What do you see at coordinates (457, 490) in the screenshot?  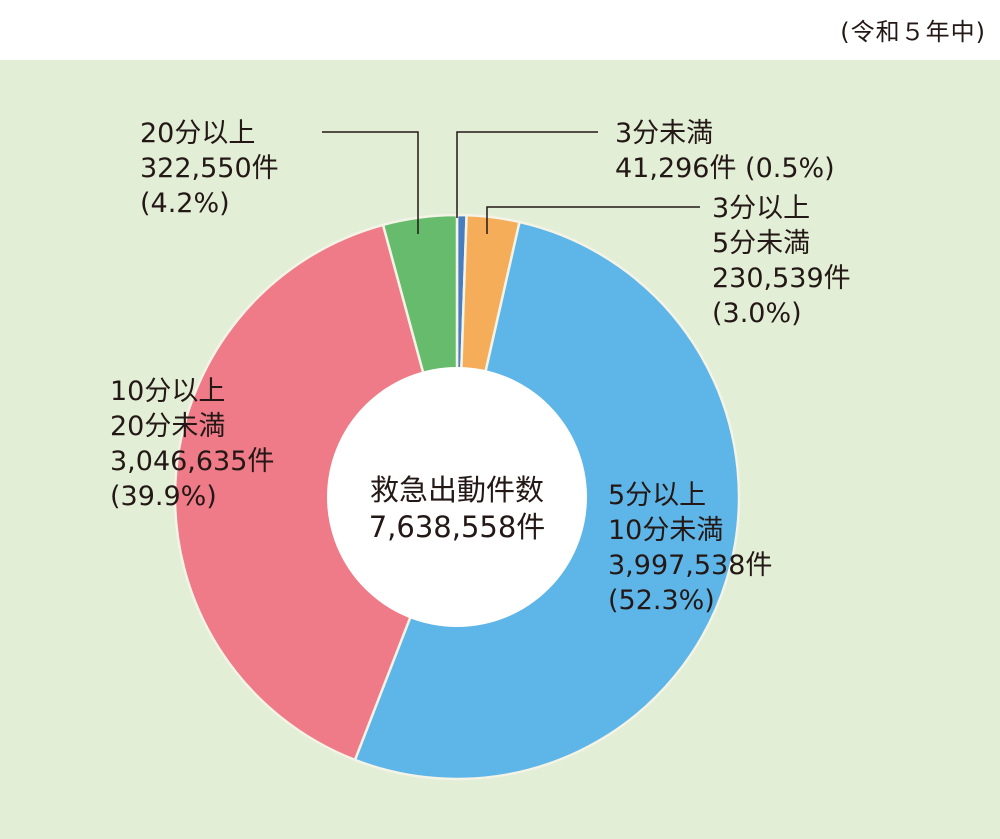 I see `center-title: 救急出動件数` at bounding box center [457, 490].